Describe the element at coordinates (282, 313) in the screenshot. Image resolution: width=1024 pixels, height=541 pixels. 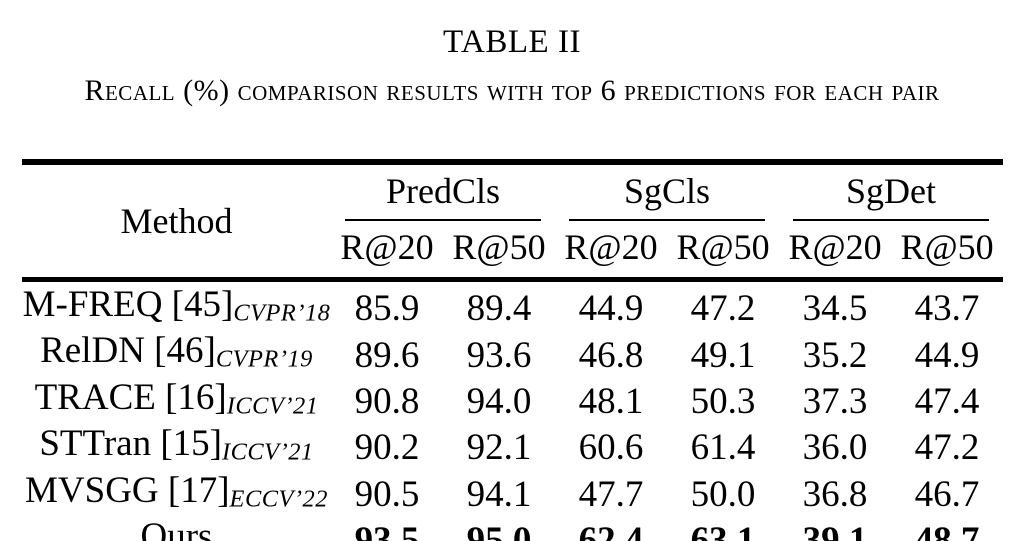
I see `venue-subscript: CVPR’18` at that location.